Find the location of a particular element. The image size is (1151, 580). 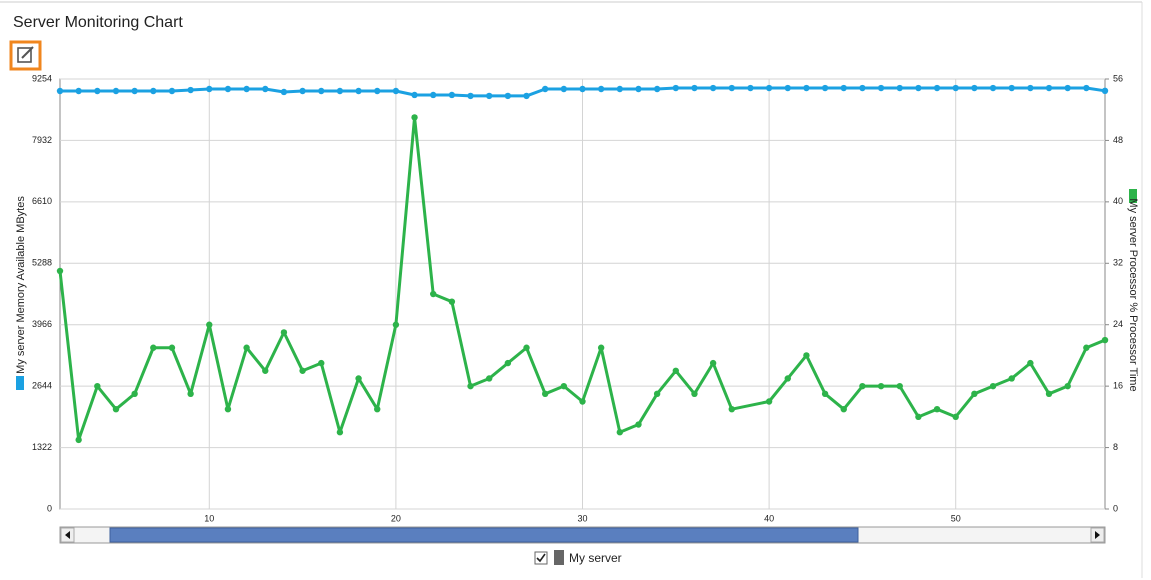

page-title: Server Monitoring Chart is located at coordinates (98, 22).